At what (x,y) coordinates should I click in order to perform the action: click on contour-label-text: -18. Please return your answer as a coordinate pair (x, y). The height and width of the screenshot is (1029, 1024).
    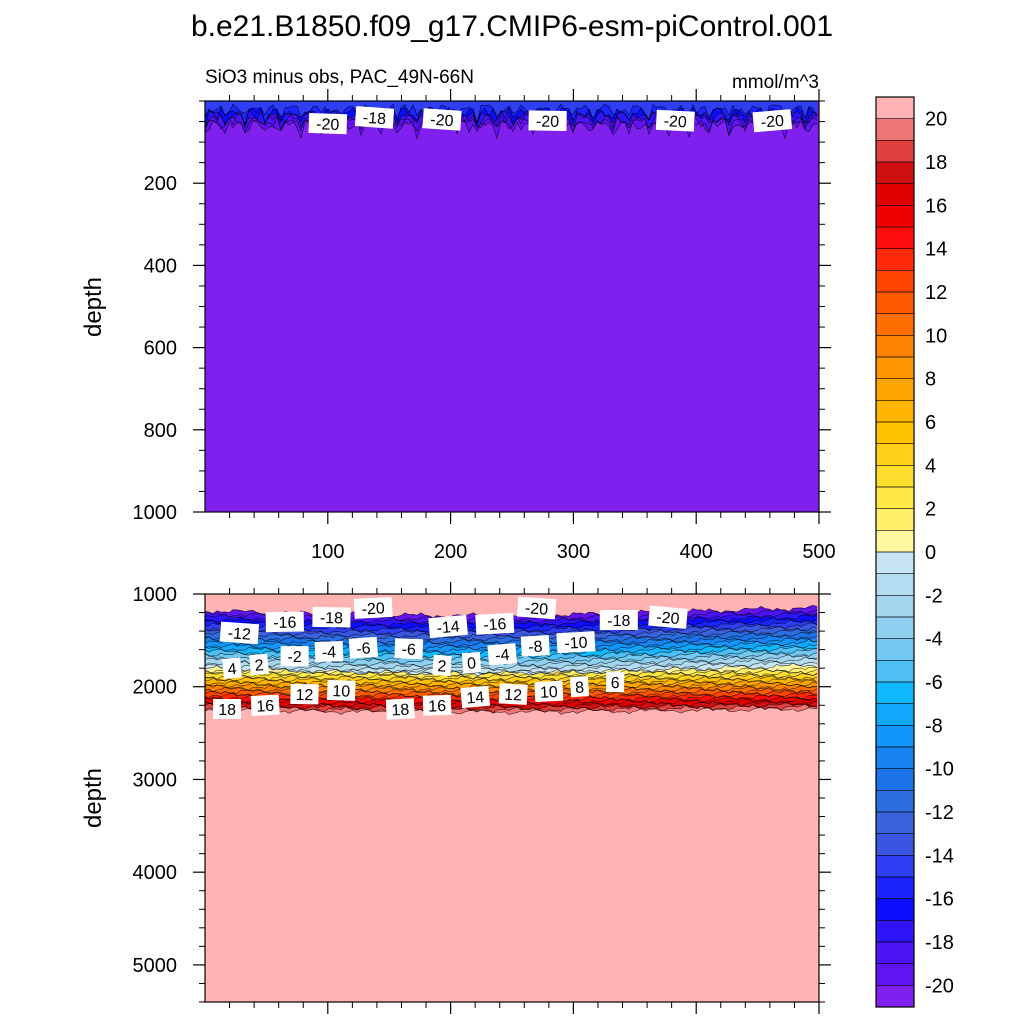
    Looking at the image, I should click on (332, 618).